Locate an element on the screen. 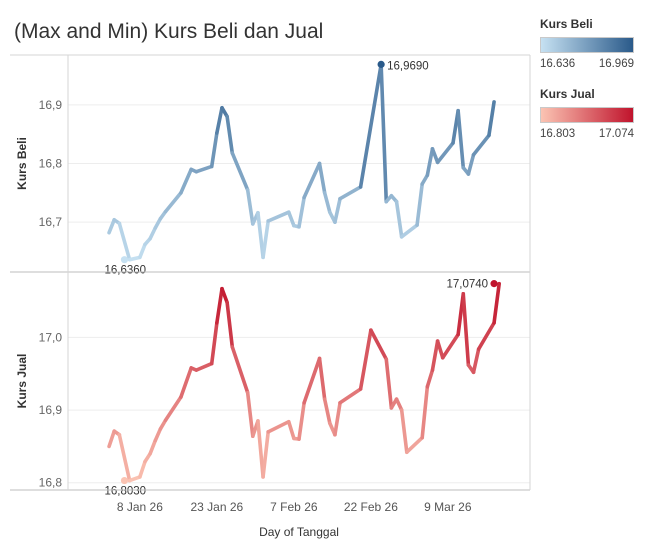 Image resolution: width=649 pixels, height=559 pixels. jual-y-tick-label: 16,9 is located at coordinates (51, 410).